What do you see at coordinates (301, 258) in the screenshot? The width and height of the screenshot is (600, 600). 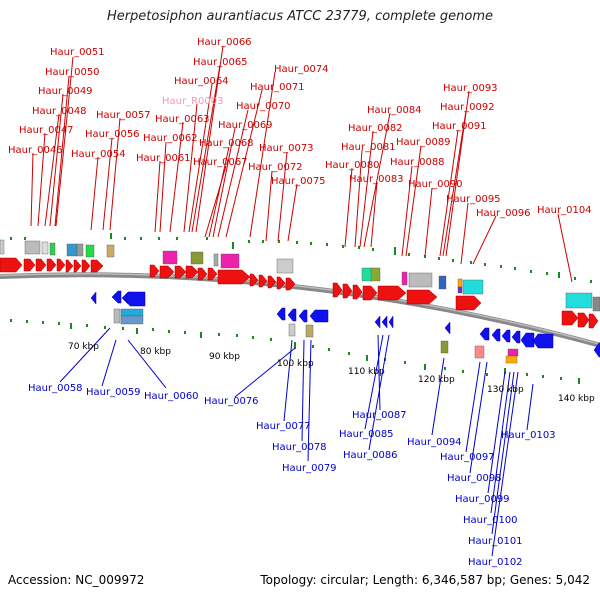 I see `outer-tick-ring` at bounding box center [301, 258].